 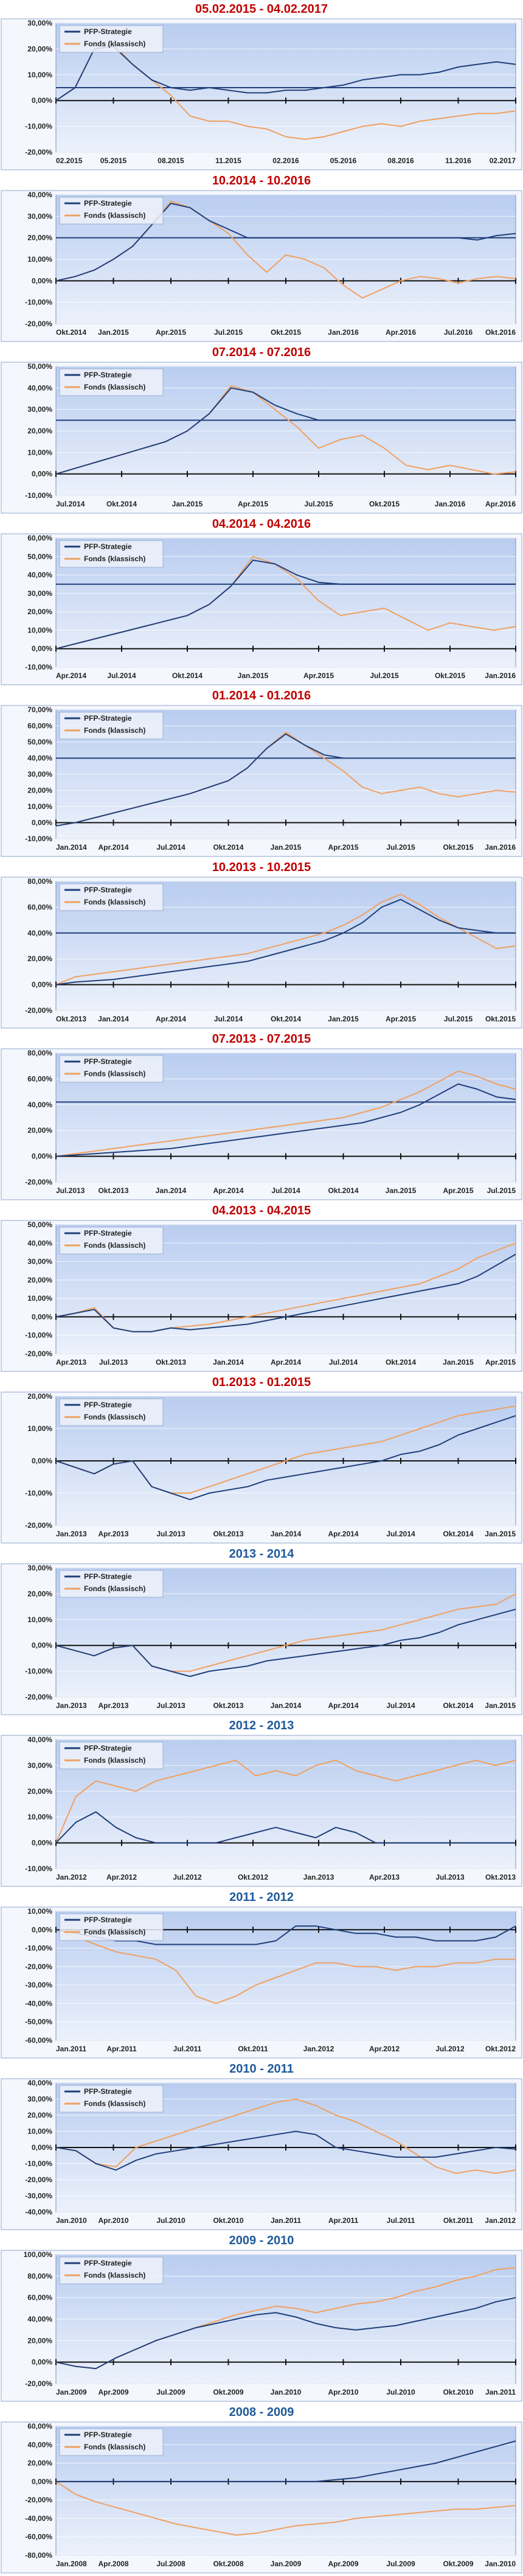 I want to click on x-tick-label: Okt.2012, so click(x=500, y=2049).